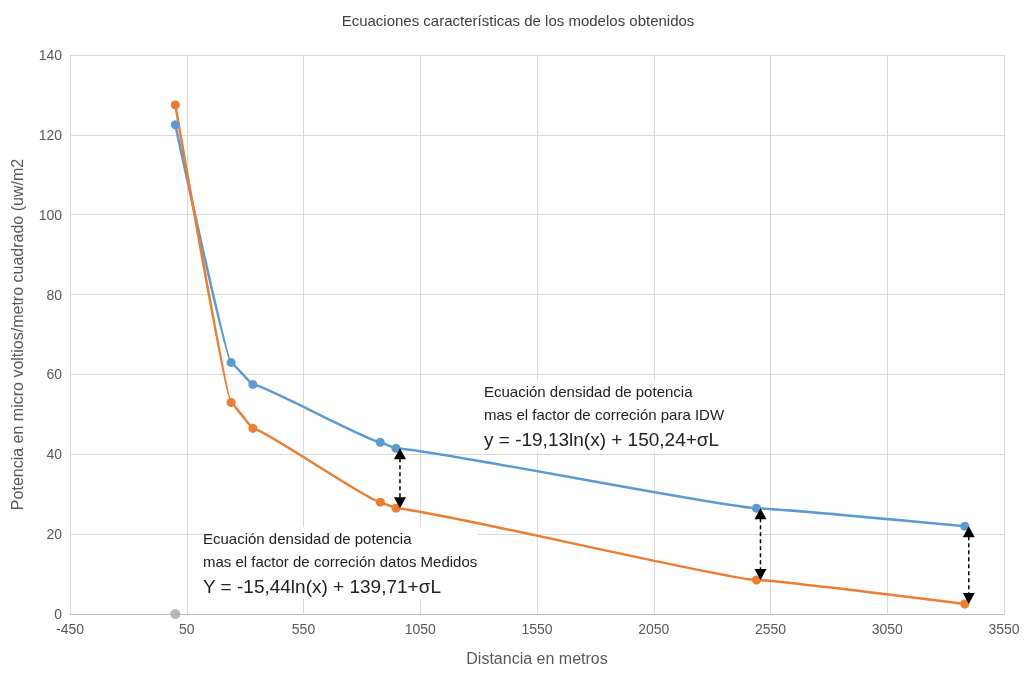 The image size is (1036, 679). Describe the element at coordinates (340, 563) in the screenshot. I see `annotation: Ecuación densidad de potencia mas el factor de correción datos Medidos Y = -15,44ln(x) + 139,71+σL` at that location.